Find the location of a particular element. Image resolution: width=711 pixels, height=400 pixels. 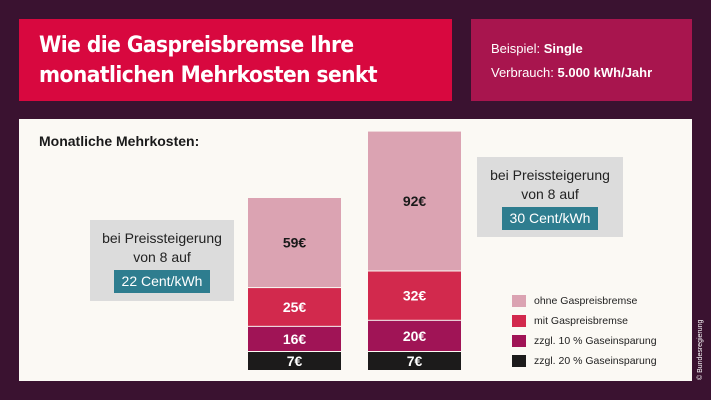

value-label-mit-gaspreisbremse-1: 25€ is located at coordinates (295, 307).